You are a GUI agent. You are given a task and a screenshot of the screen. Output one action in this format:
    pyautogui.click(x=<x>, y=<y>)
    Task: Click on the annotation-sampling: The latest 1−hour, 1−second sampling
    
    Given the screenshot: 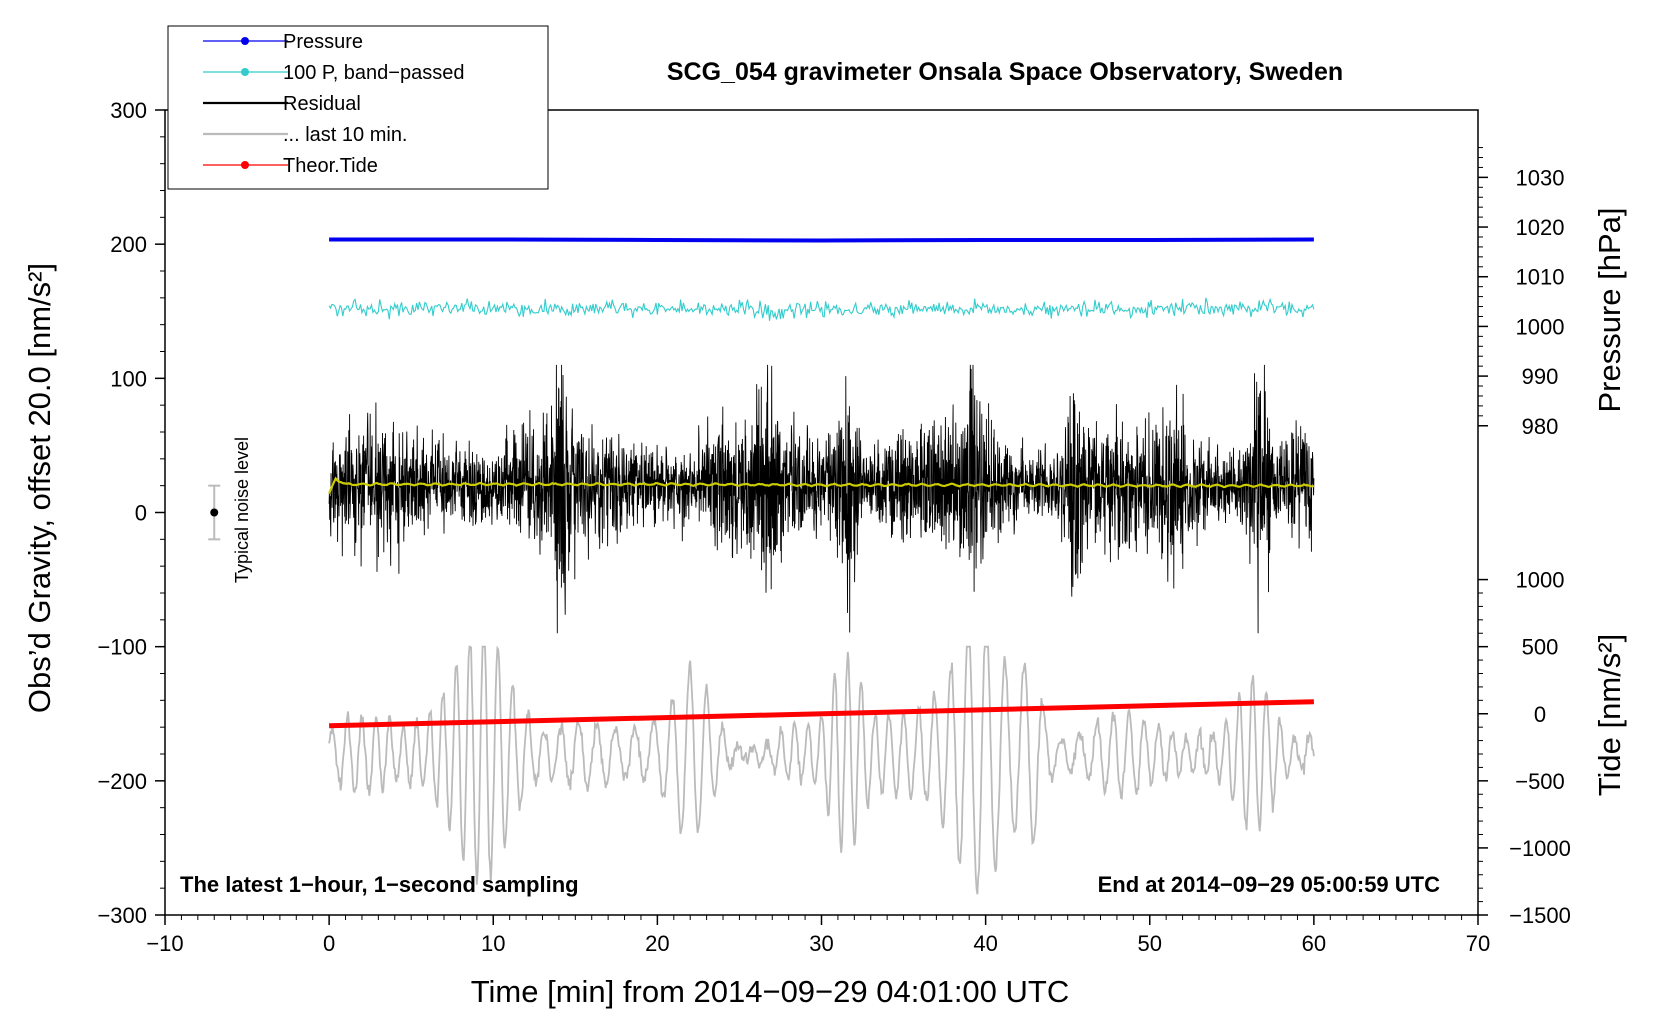 What is the action you would take?
    pyautogui.click(x=379, y=884)
    